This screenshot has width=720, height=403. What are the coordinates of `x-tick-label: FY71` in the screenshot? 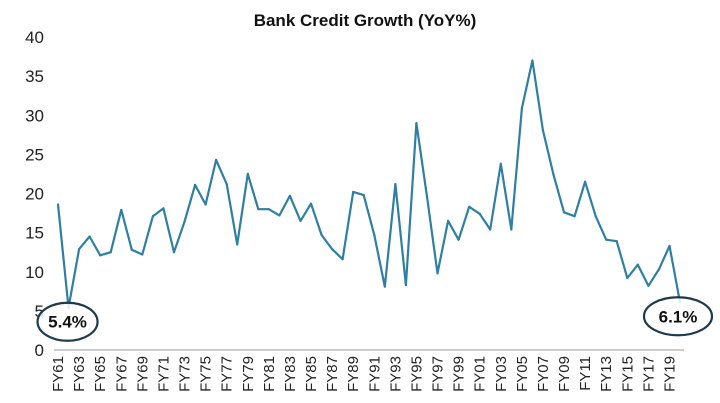 It's located at (163, 374).